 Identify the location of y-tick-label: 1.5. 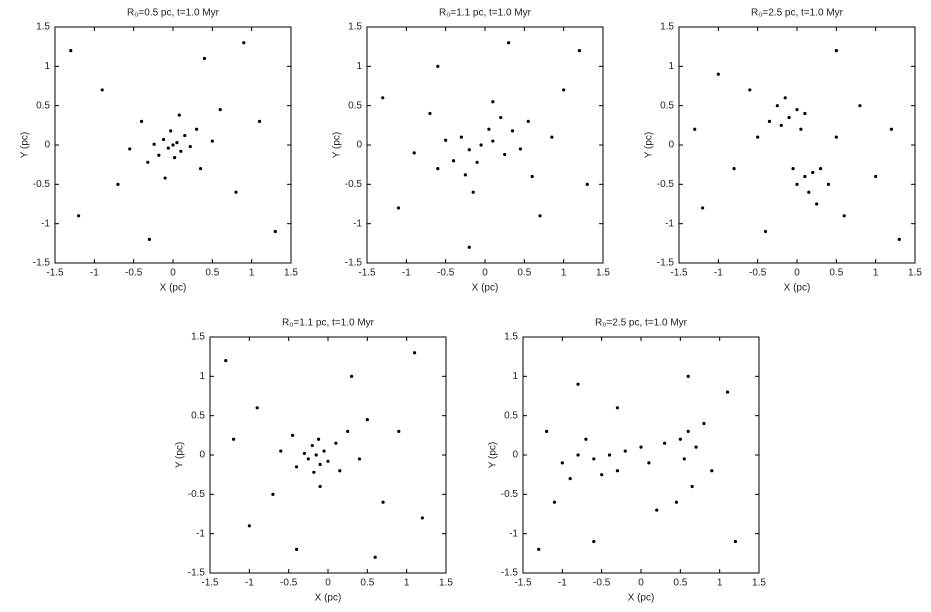
(355, 27).